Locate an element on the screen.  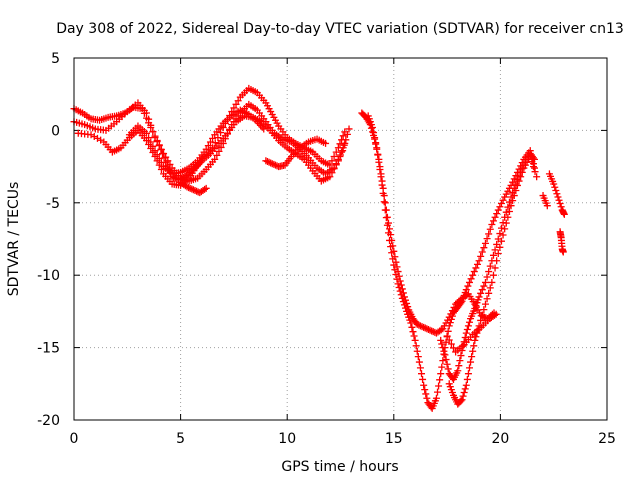
x-axis-label: GPS time / hours is located at coordinates (339, 467).